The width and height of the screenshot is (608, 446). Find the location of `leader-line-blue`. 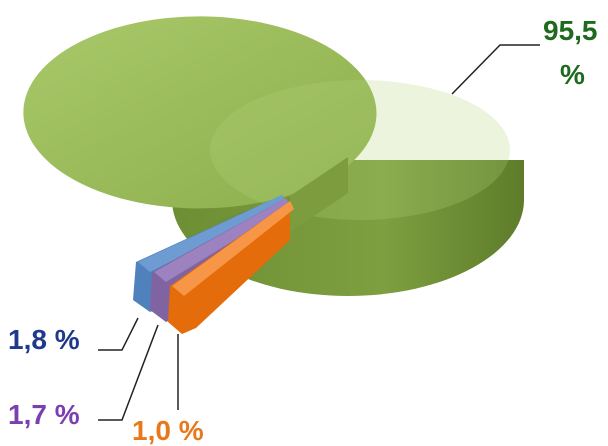

leader-line-blue is located at coordinates (118, 334).